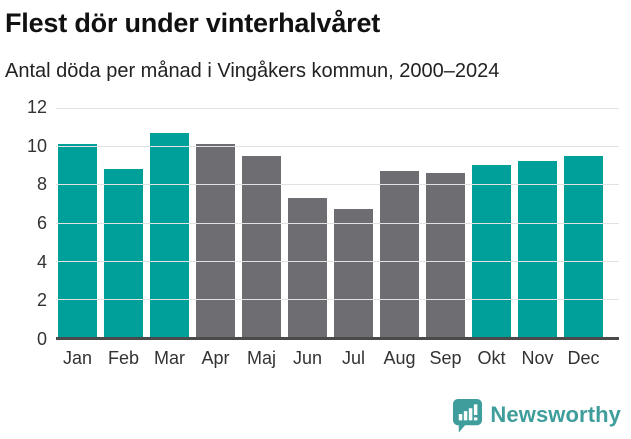 This screenshot has height=439, width=631. I want to click on y-tick-2: 2, so click(41, 300).